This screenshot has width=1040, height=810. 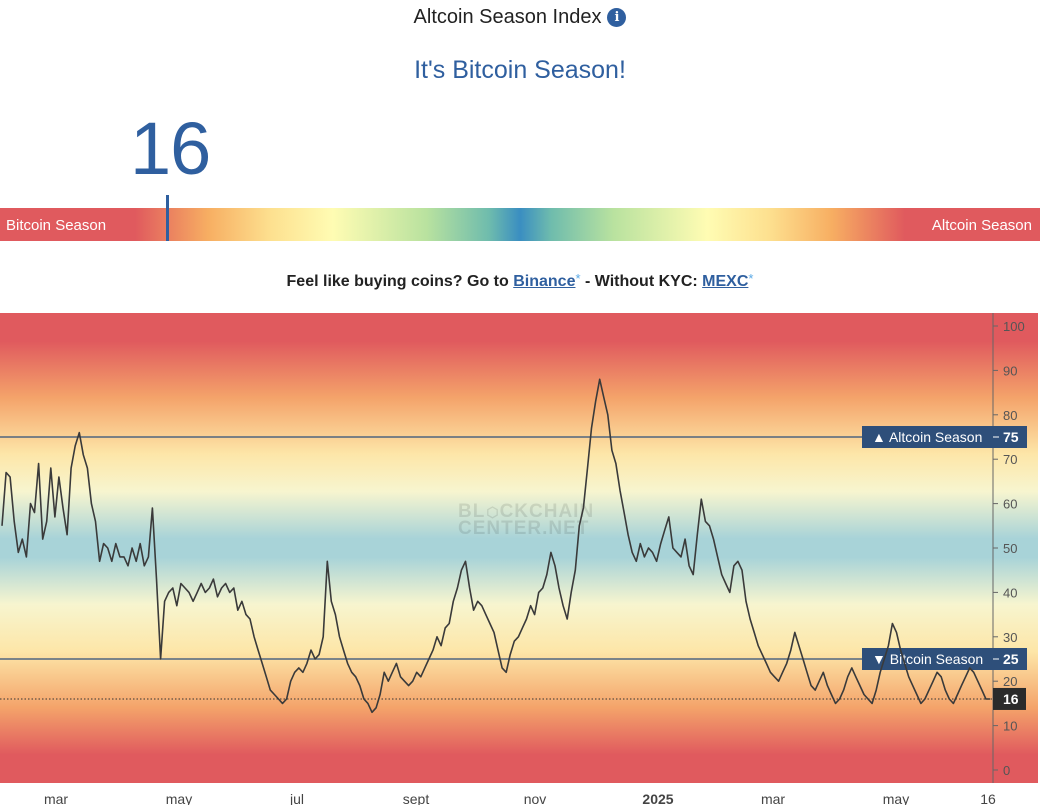 I want to click on x-axis-area, so click(x=519, y=794).